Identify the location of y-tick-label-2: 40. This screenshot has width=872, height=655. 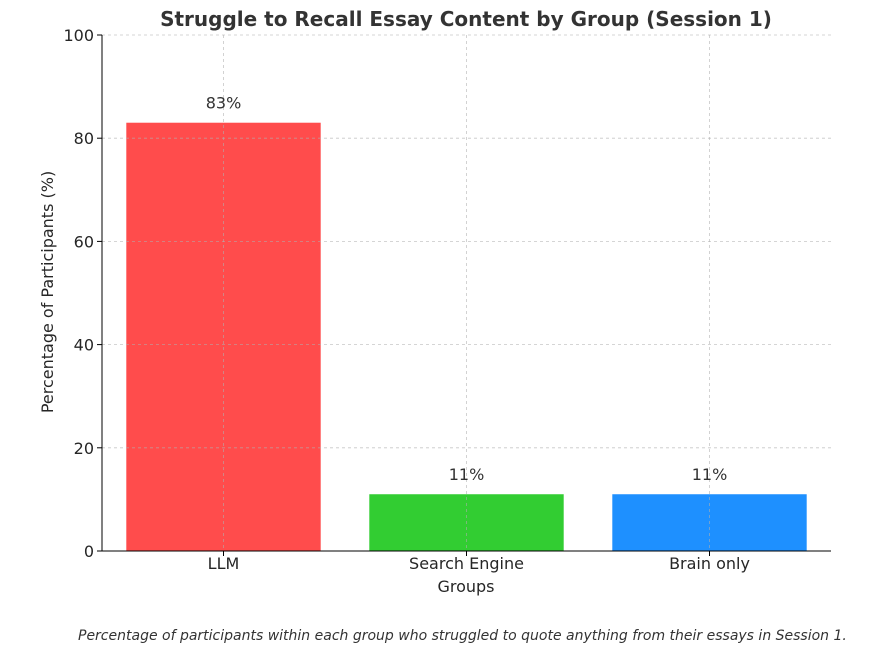
(84, 345).